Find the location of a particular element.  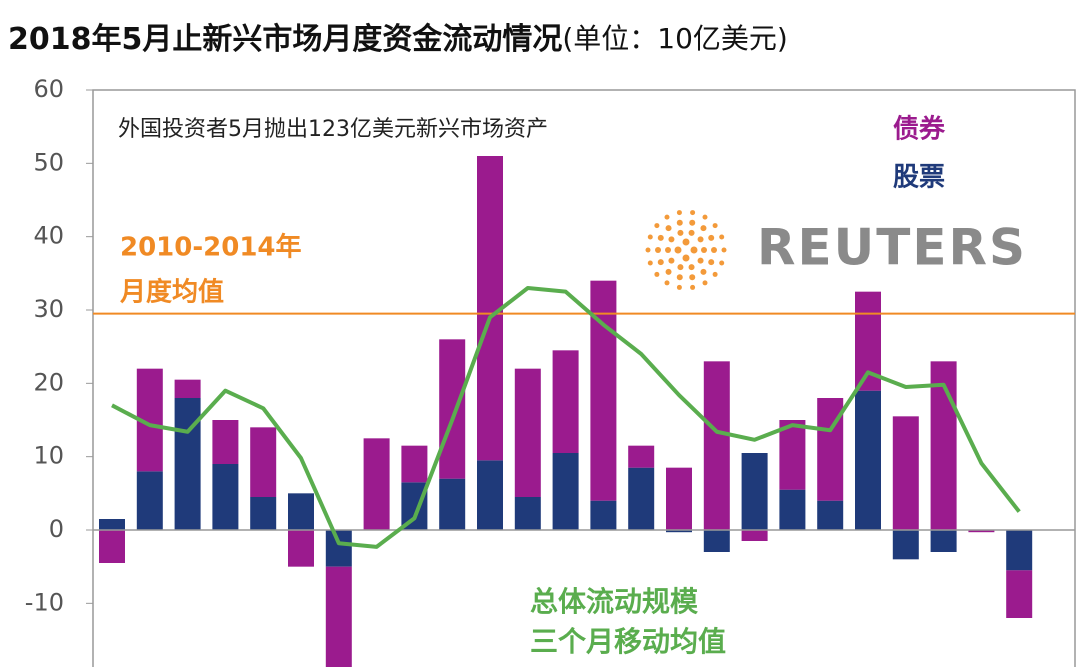

reference-label: 2010-2014年 is located at coordinates (211, 247).